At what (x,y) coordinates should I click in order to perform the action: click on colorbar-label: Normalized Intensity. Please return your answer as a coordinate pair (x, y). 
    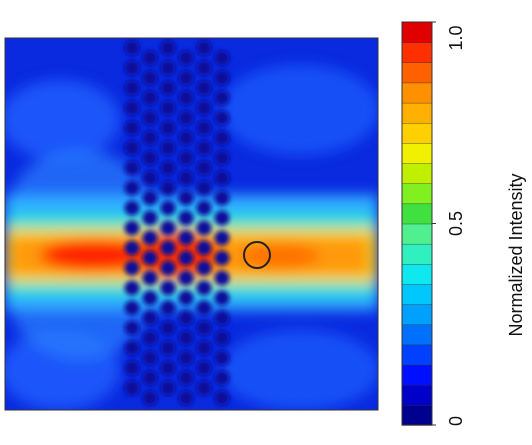
    Looking at the image, I should click on (516, 254).